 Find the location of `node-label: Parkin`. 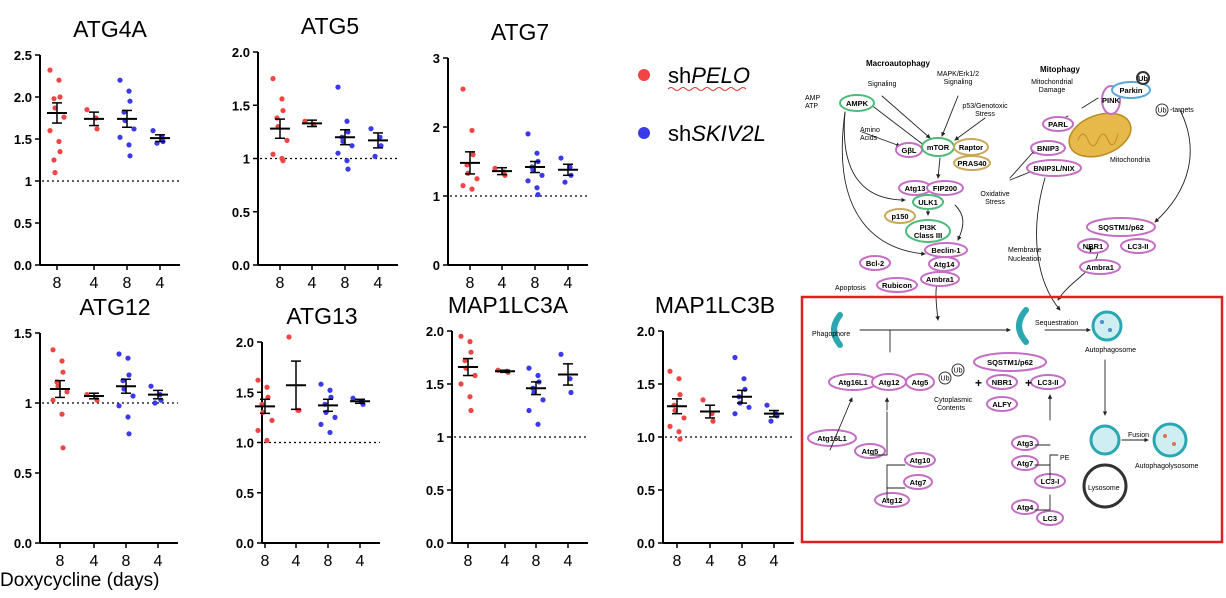

node-label: Parkin is located at coordinates (1131, 90).